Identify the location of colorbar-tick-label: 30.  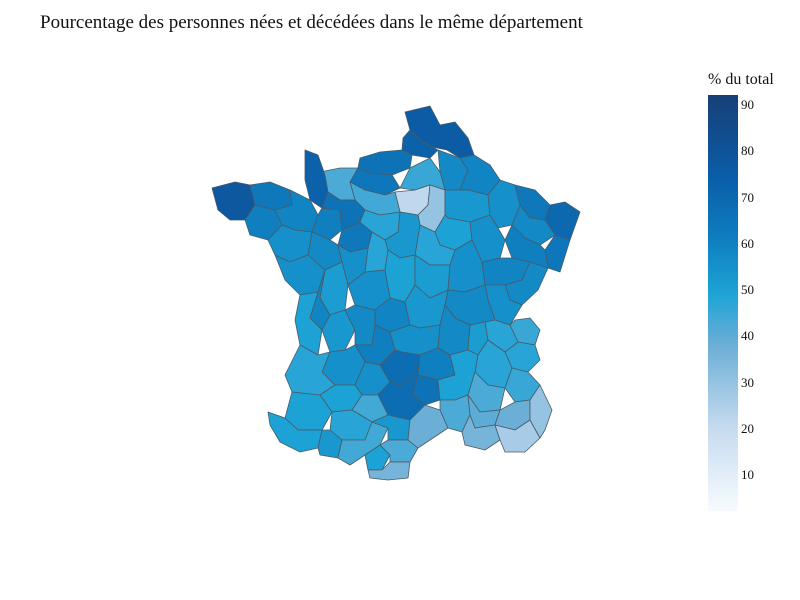
(747, 382).